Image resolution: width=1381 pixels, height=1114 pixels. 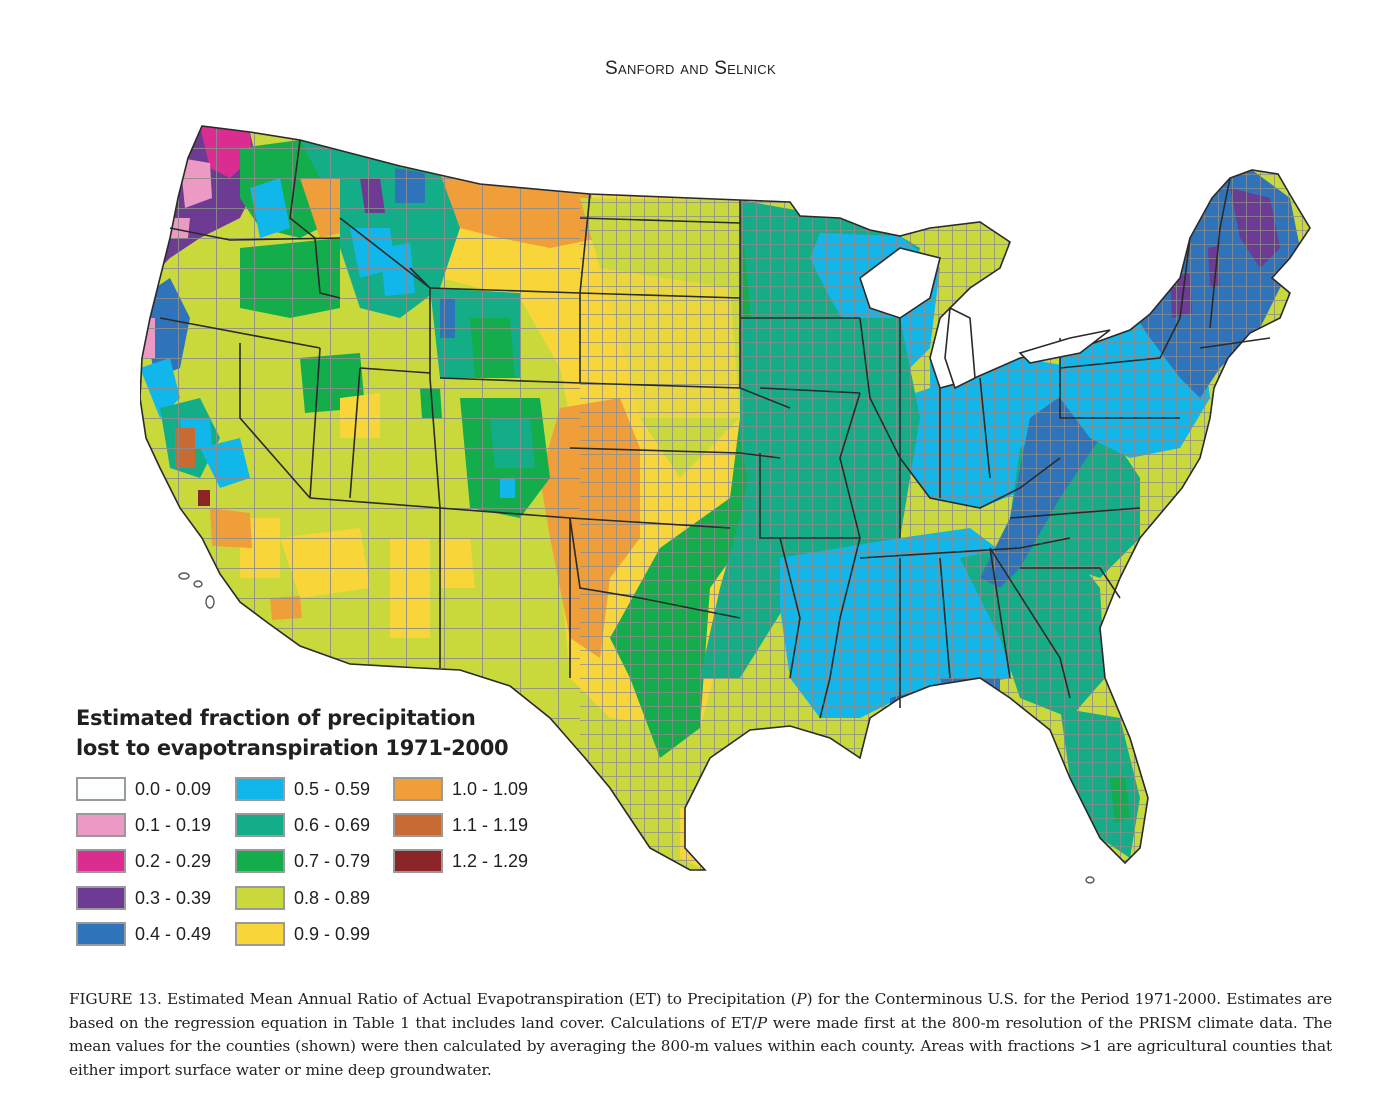 I want to click on legend-item: 0.9 - 0.99, so click(x=302, y=934).